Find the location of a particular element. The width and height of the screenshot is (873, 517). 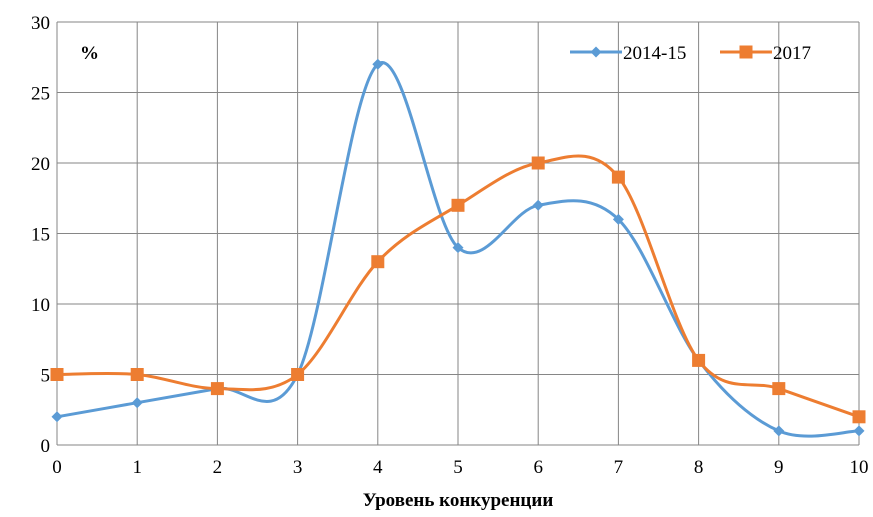

x-axis-title: Уровень конкуренции is located at coordinates (458, 500).